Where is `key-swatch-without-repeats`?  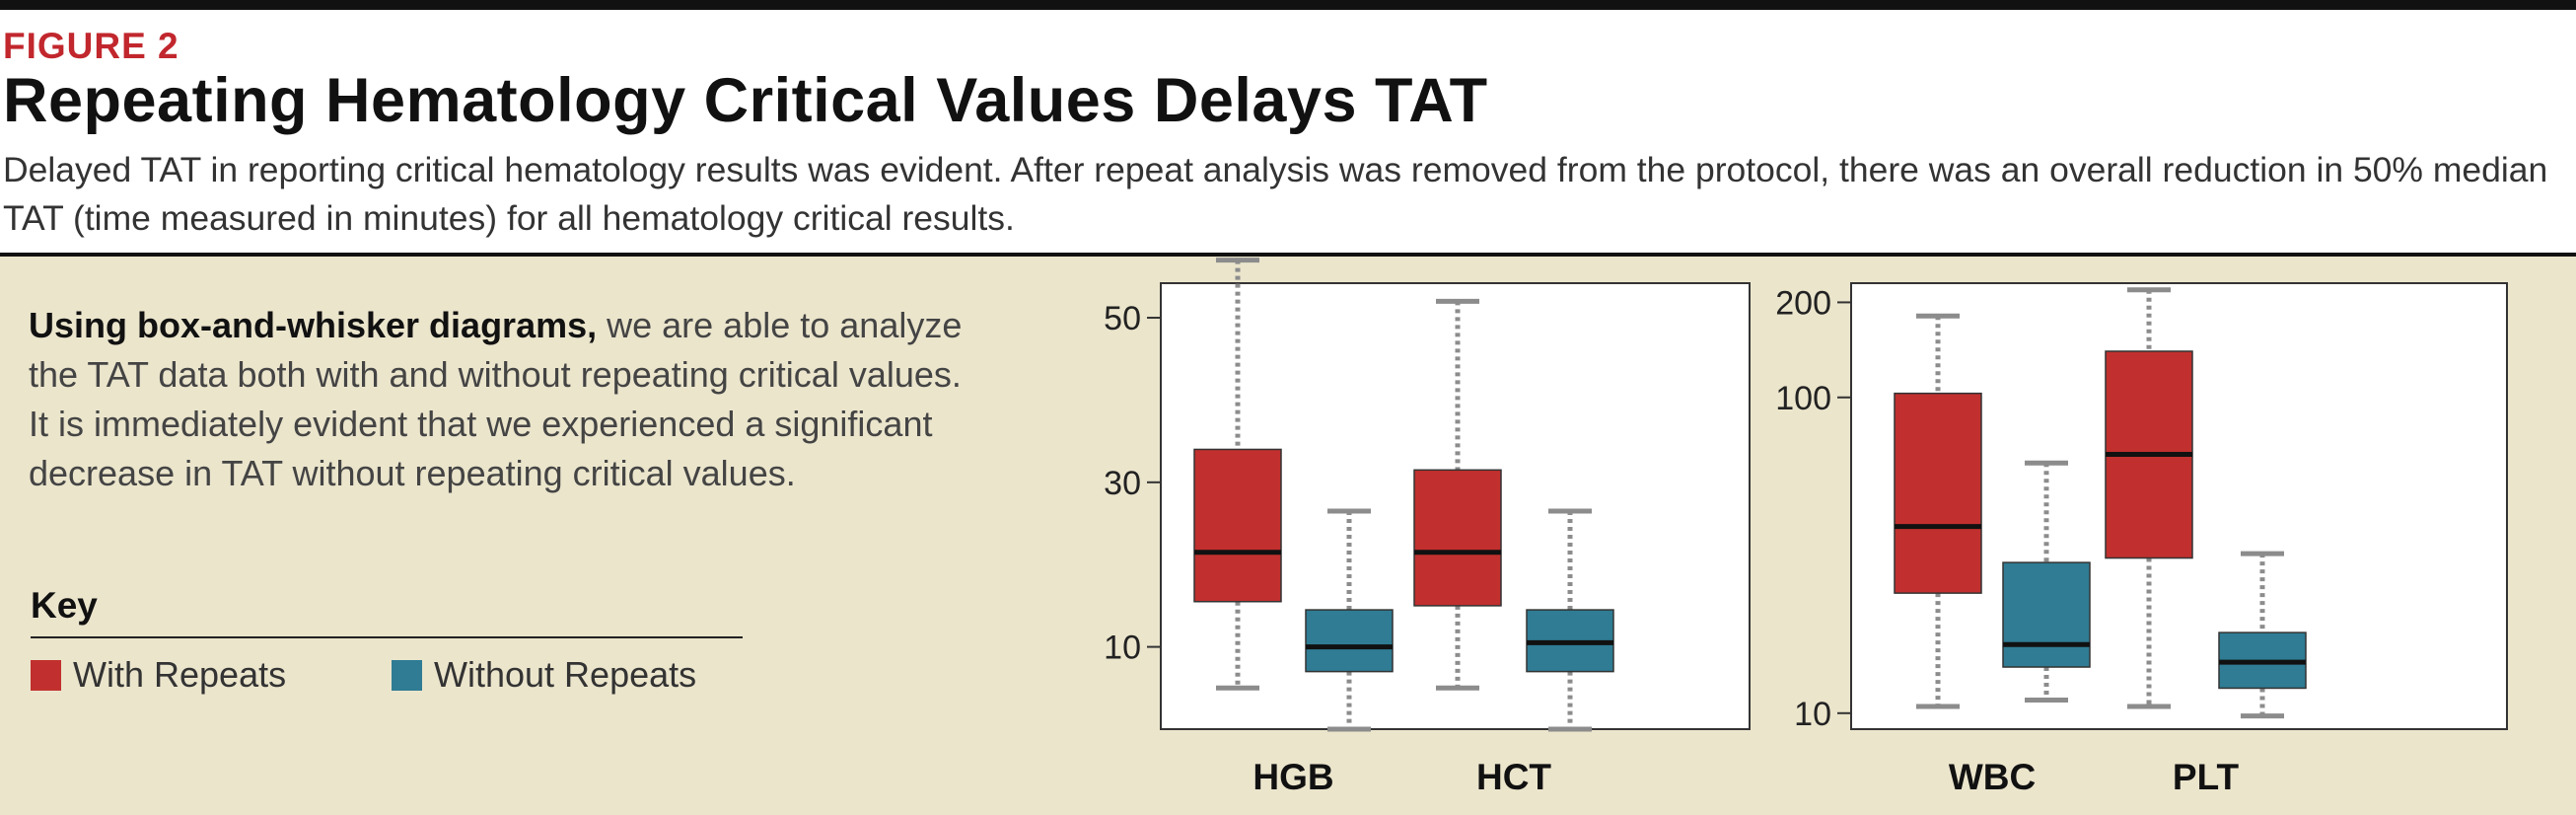 key-swatch-without-repeats is located at coordinates (407, 675).